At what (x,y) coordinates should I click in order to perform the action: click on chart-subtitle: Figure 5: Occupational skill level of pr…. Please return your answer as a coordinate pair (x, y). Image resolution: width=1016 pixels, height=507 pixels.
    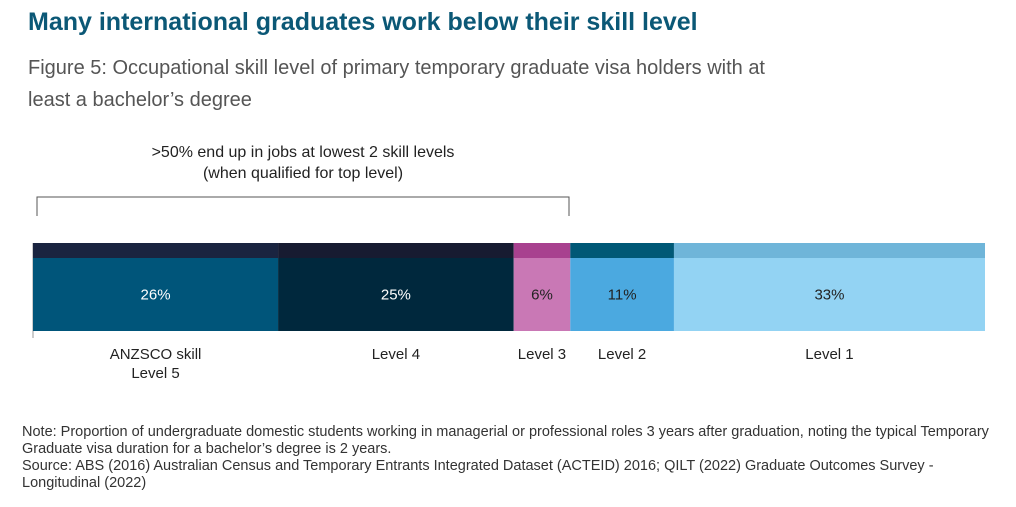
    Looking at the image, I should click on (396, 84).